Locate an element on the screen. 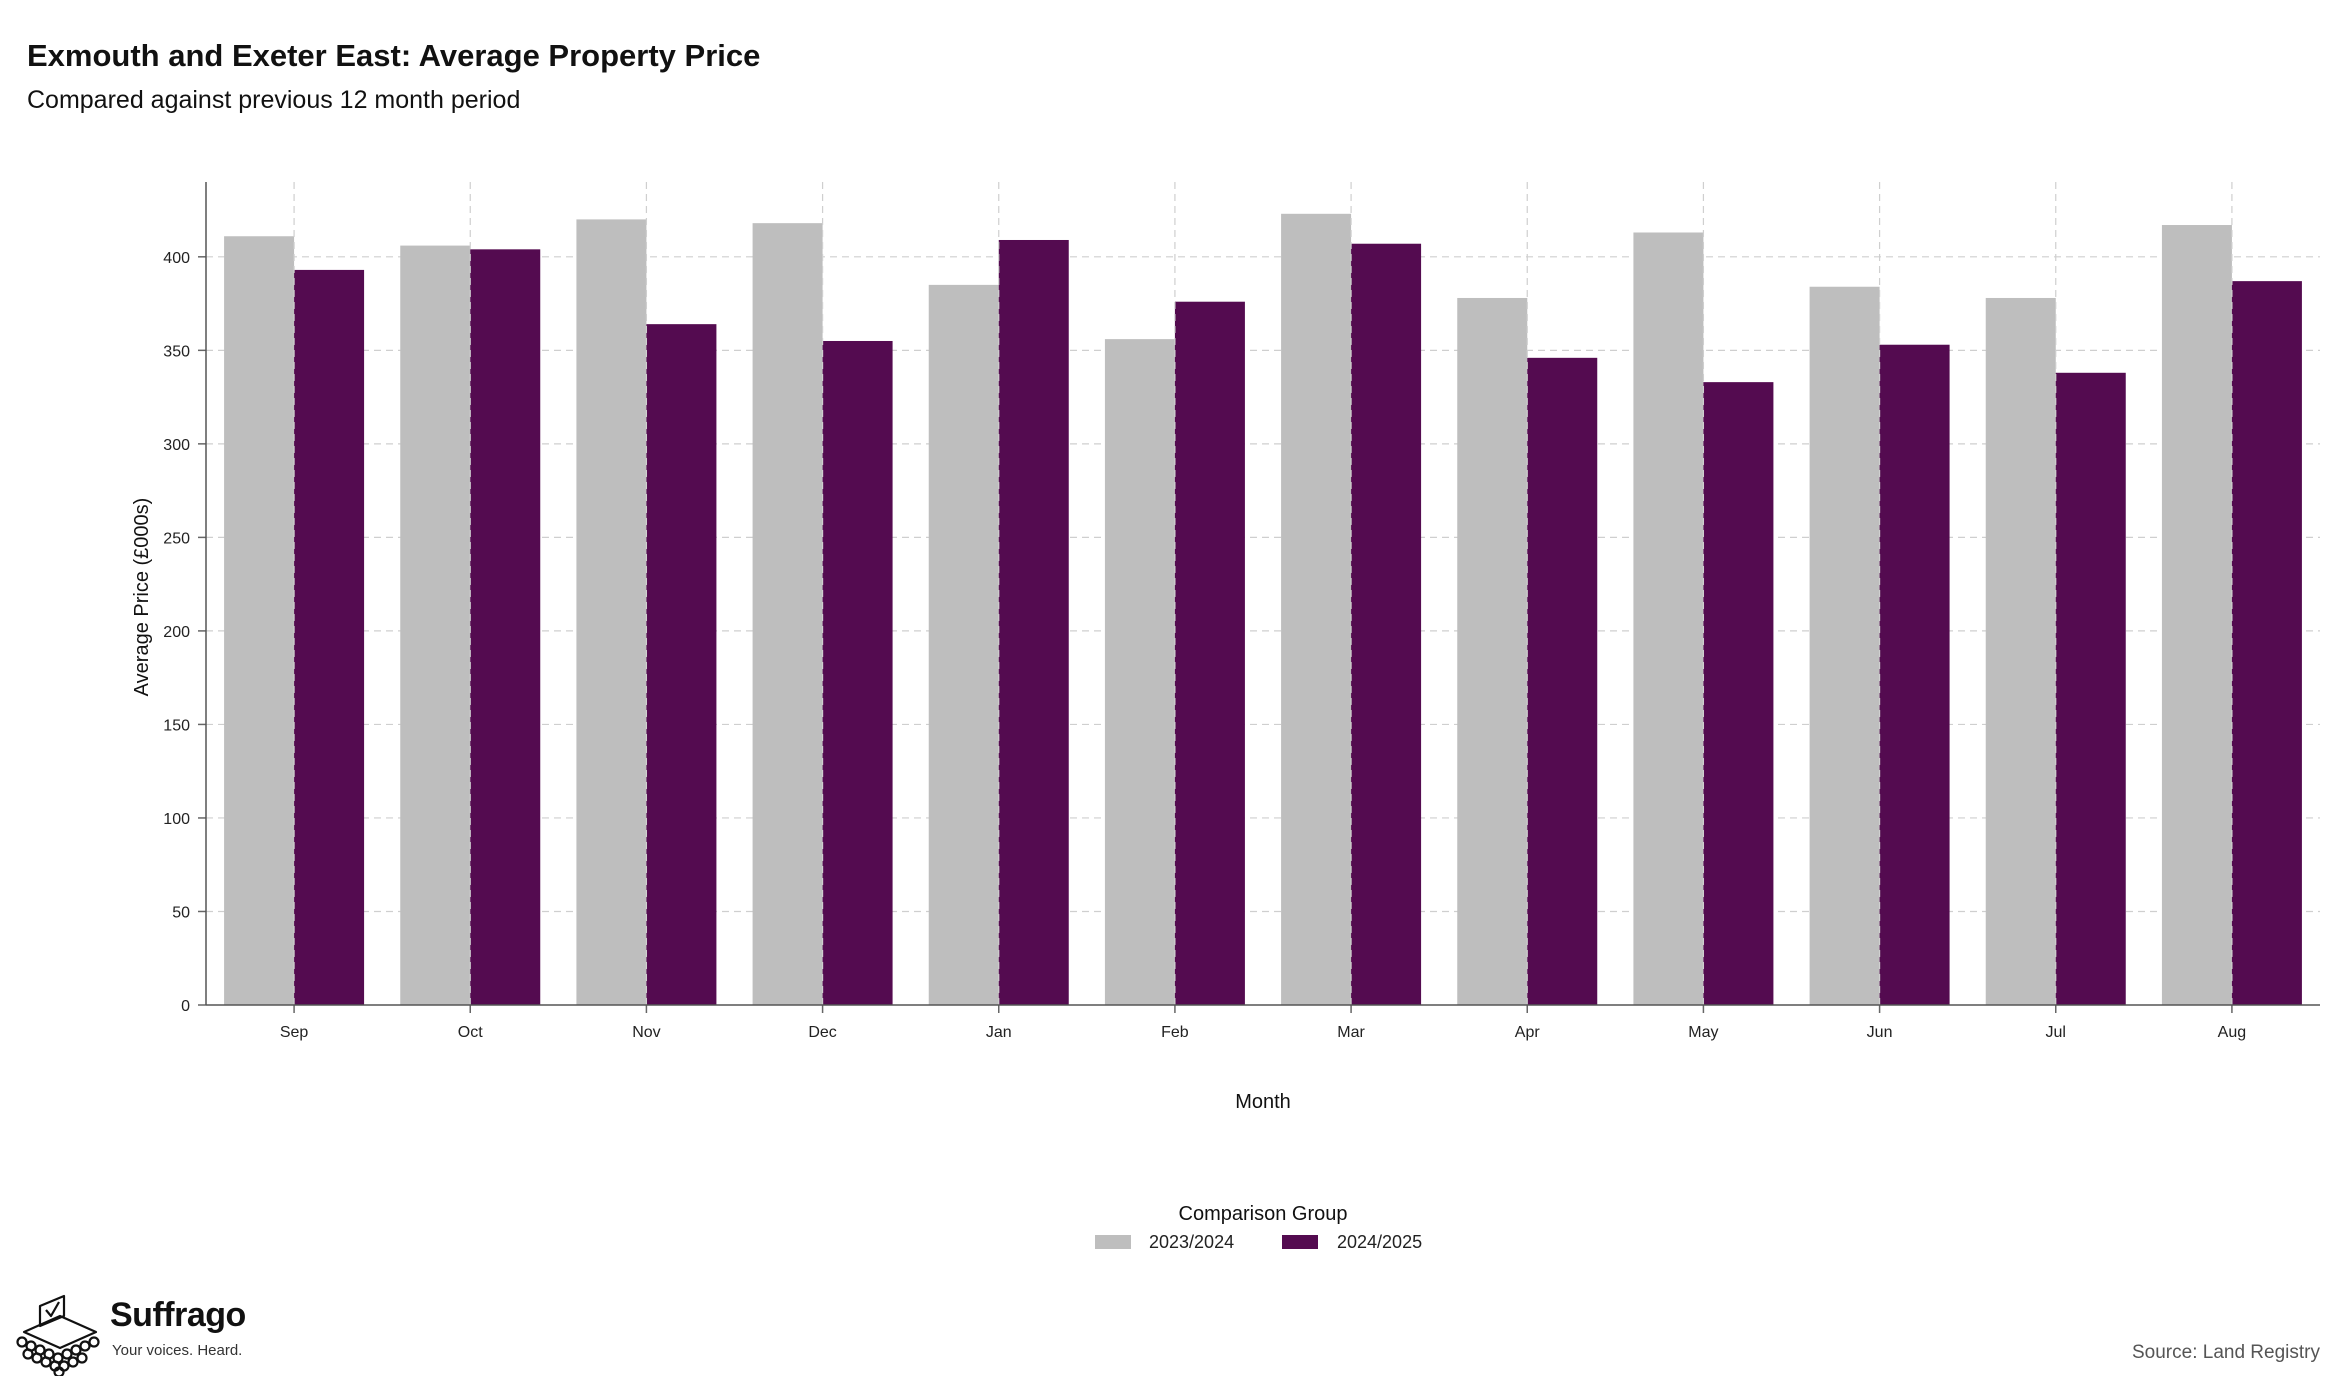 This screenshot has width=2334, height=1388. x-tick-label: Jul is located at coordinates (2056, 1032).